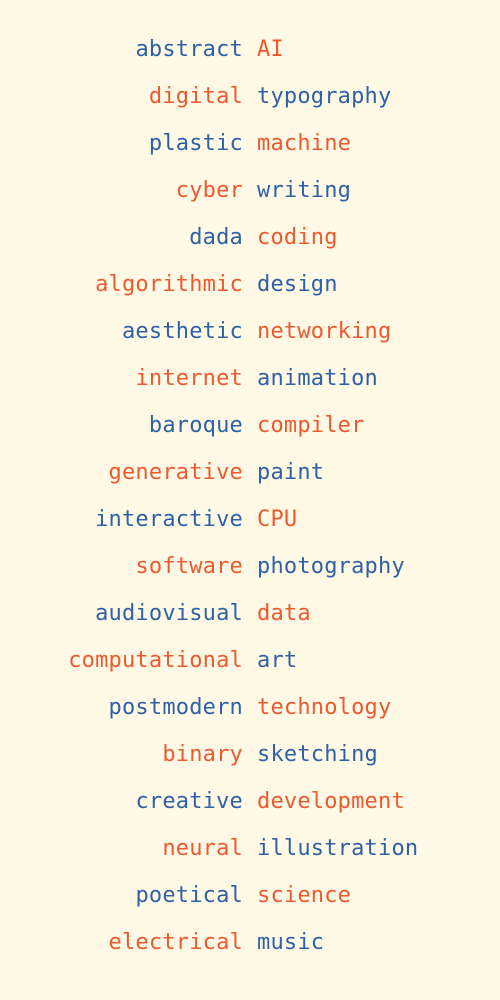  What do you see at coordinates (338, 848) in the screenshot?
I see `right-word: illustration` at bounding box center [338, 848].